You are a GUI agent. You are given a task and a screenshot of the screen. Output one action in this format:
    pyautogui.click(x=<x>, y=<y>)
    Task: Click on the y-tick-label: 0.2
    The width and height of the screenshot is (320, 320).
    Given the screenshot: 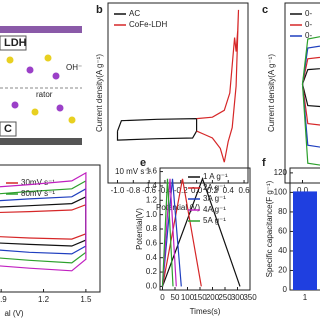 What is the action you would take?
    pyautogui.click(x=152, y=271)
    